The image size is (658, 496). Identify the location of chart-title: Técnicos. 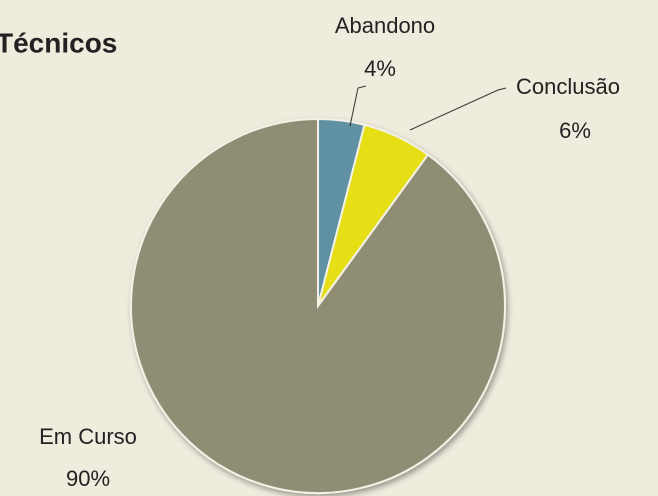
(58, 42).